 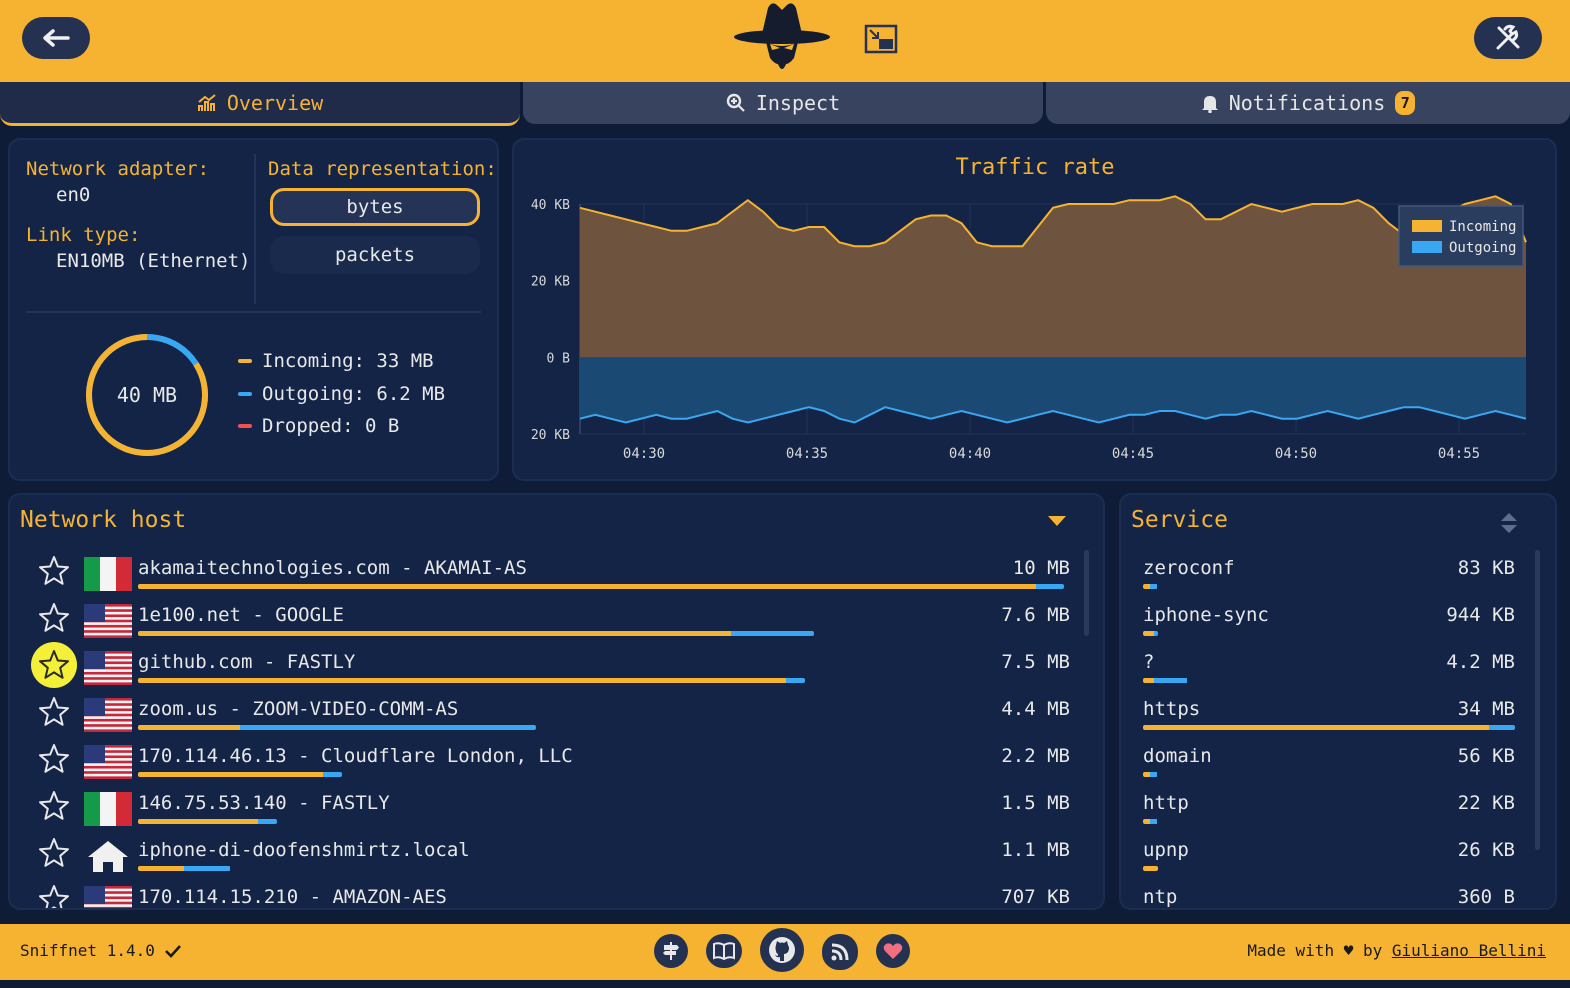 I want to click on arrow-left-icon, so click(x=56, y=38).